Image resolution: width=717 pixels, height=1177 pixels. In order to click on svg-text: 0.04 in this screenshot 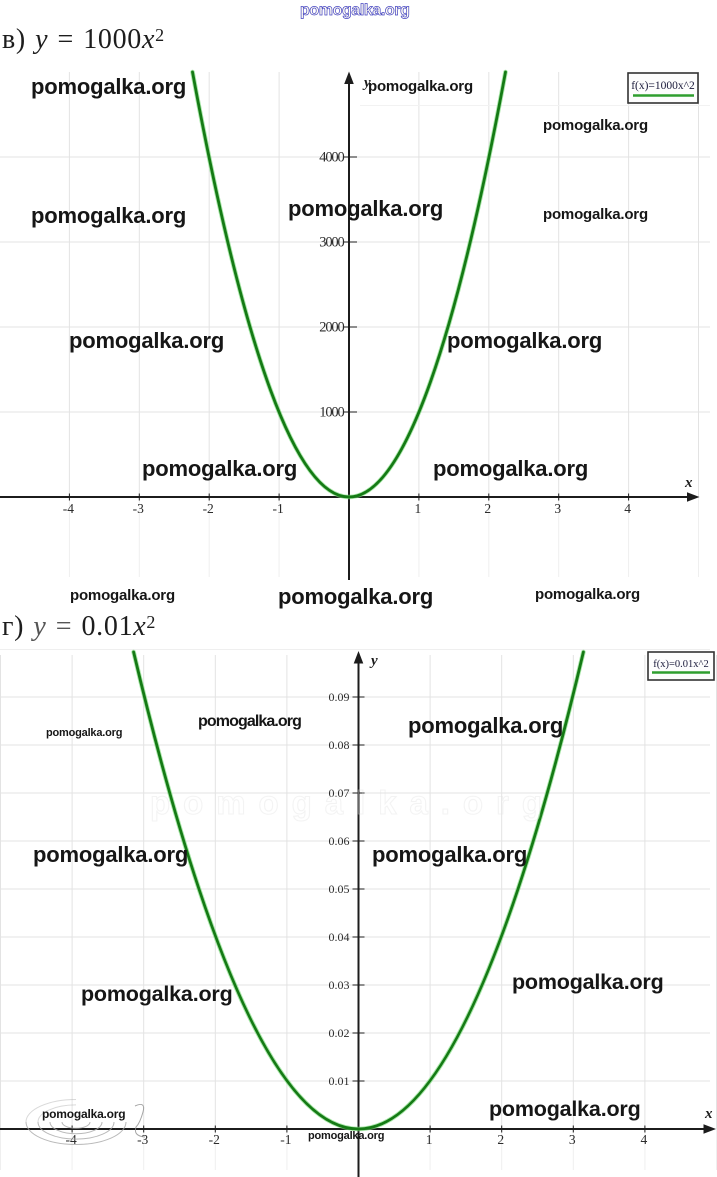, I will do `click(339, 937)`.